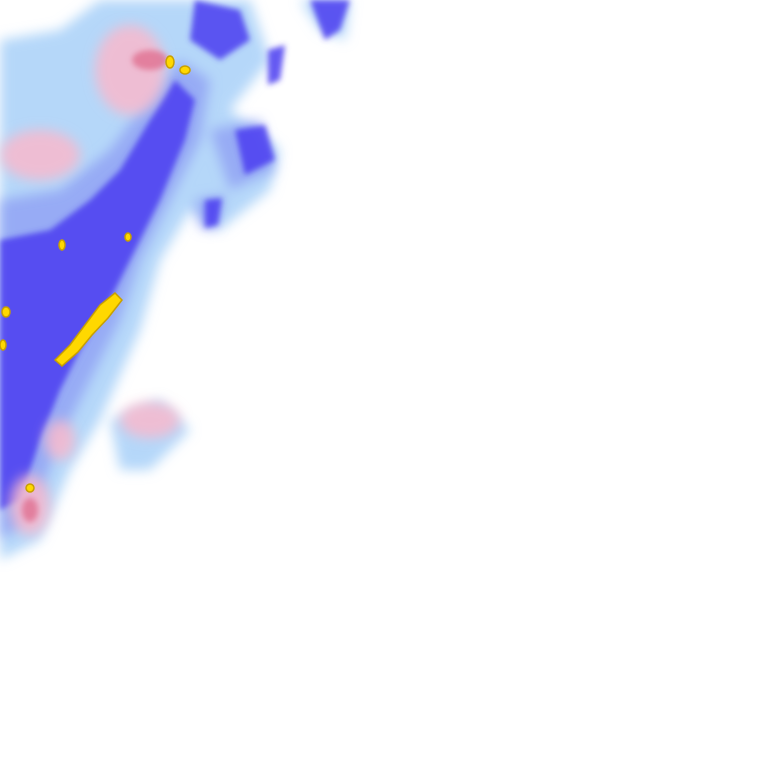  I want to click on very-heavy-rain-cells, so click(95, 274).